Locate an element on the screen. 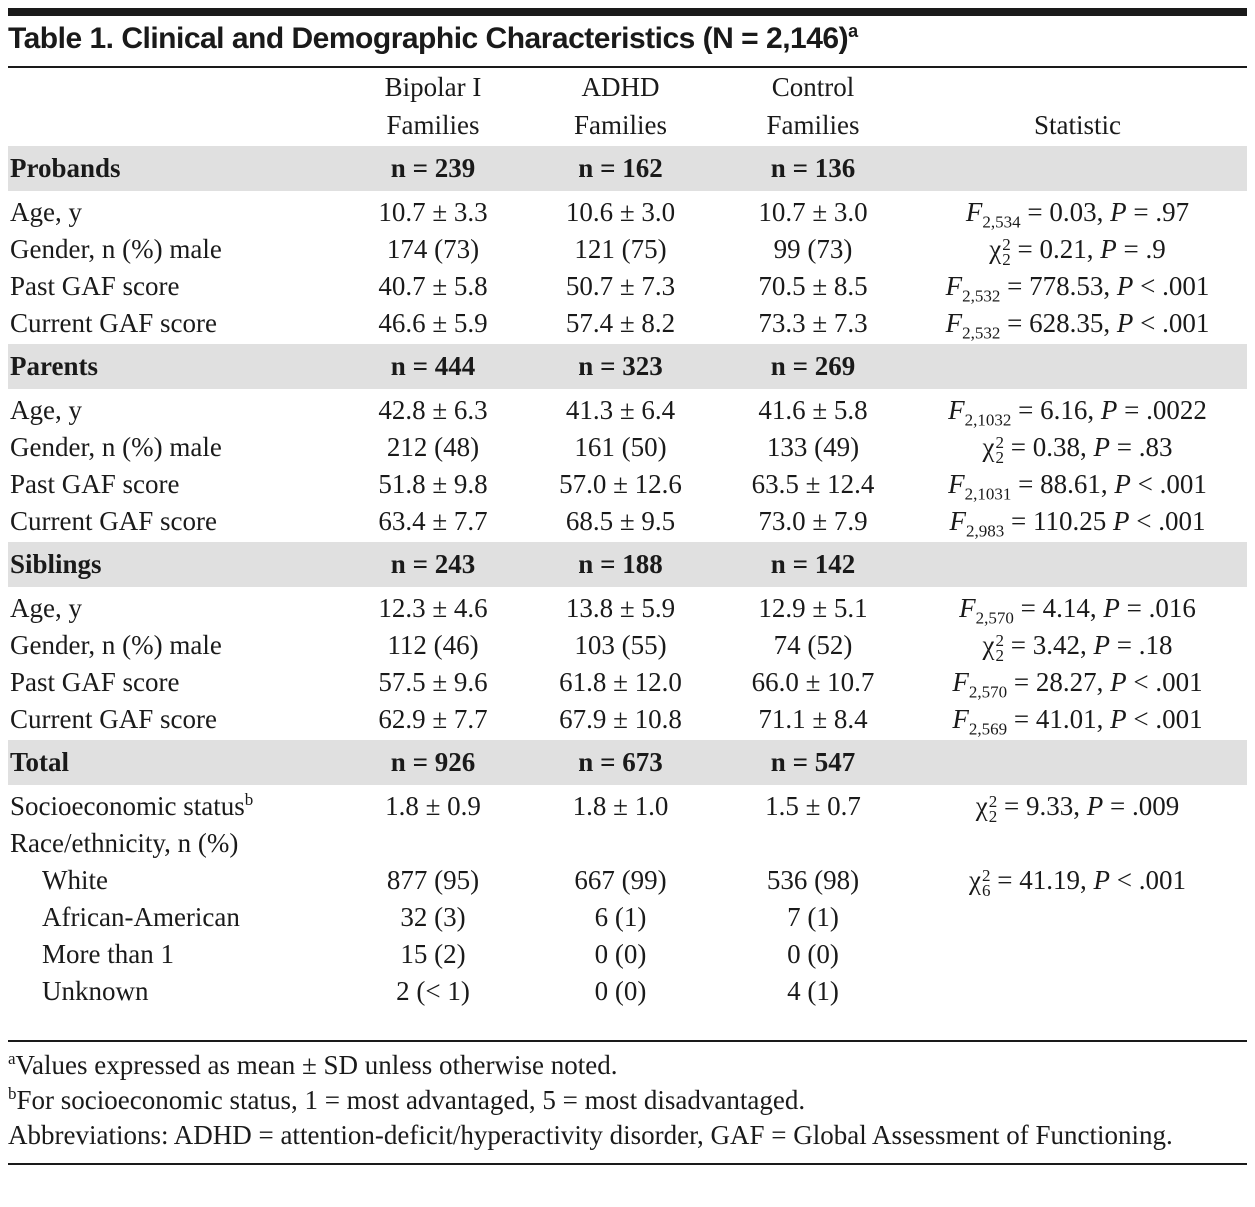 This screenshot has width=1255, height=1207. statistic: F2,983 = 110.25 P < .001 is located at coordinates (1077, 522).